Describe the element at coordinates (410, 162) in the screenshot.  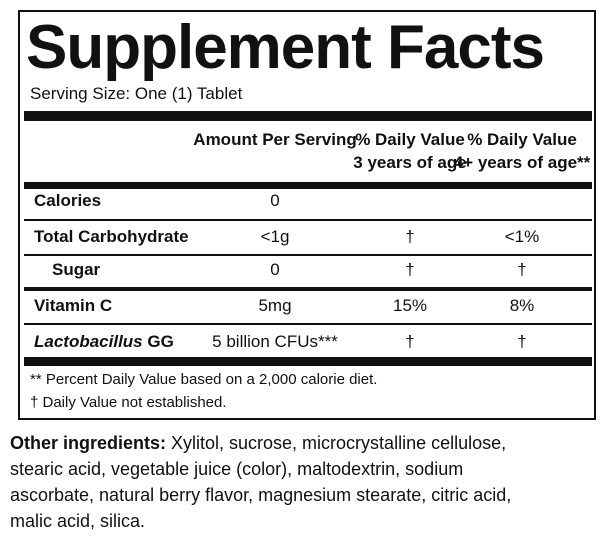
I see `column-header: 3 years of age` at that location.